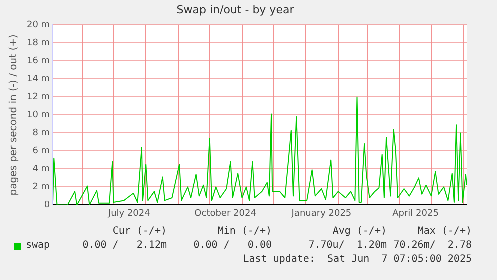 This screenshot has width=497, height=280. What do you see at coordinates (41, 169) in the screenshot?
I see `y-tick-label: 4 m` at bounding box center [41, 169].